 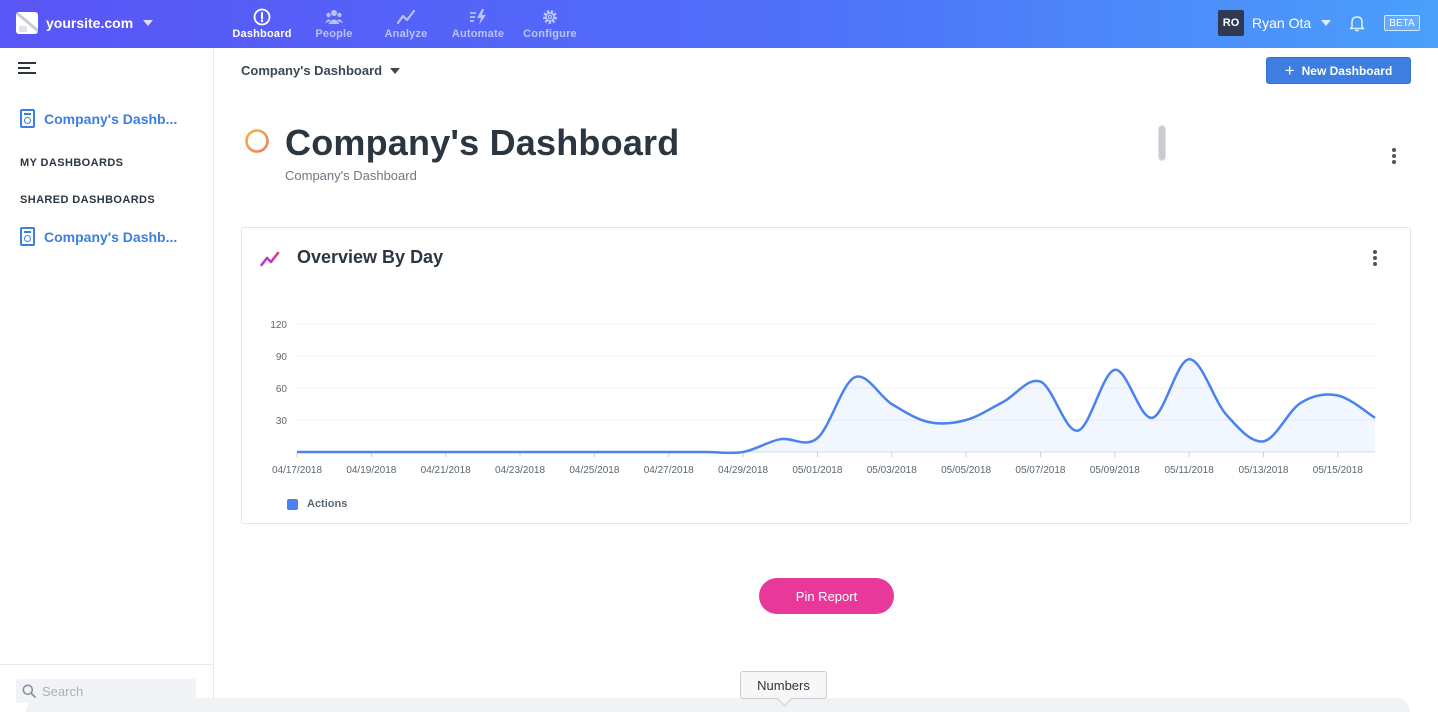 I want to click on search-input, so click(x=112, y=691).